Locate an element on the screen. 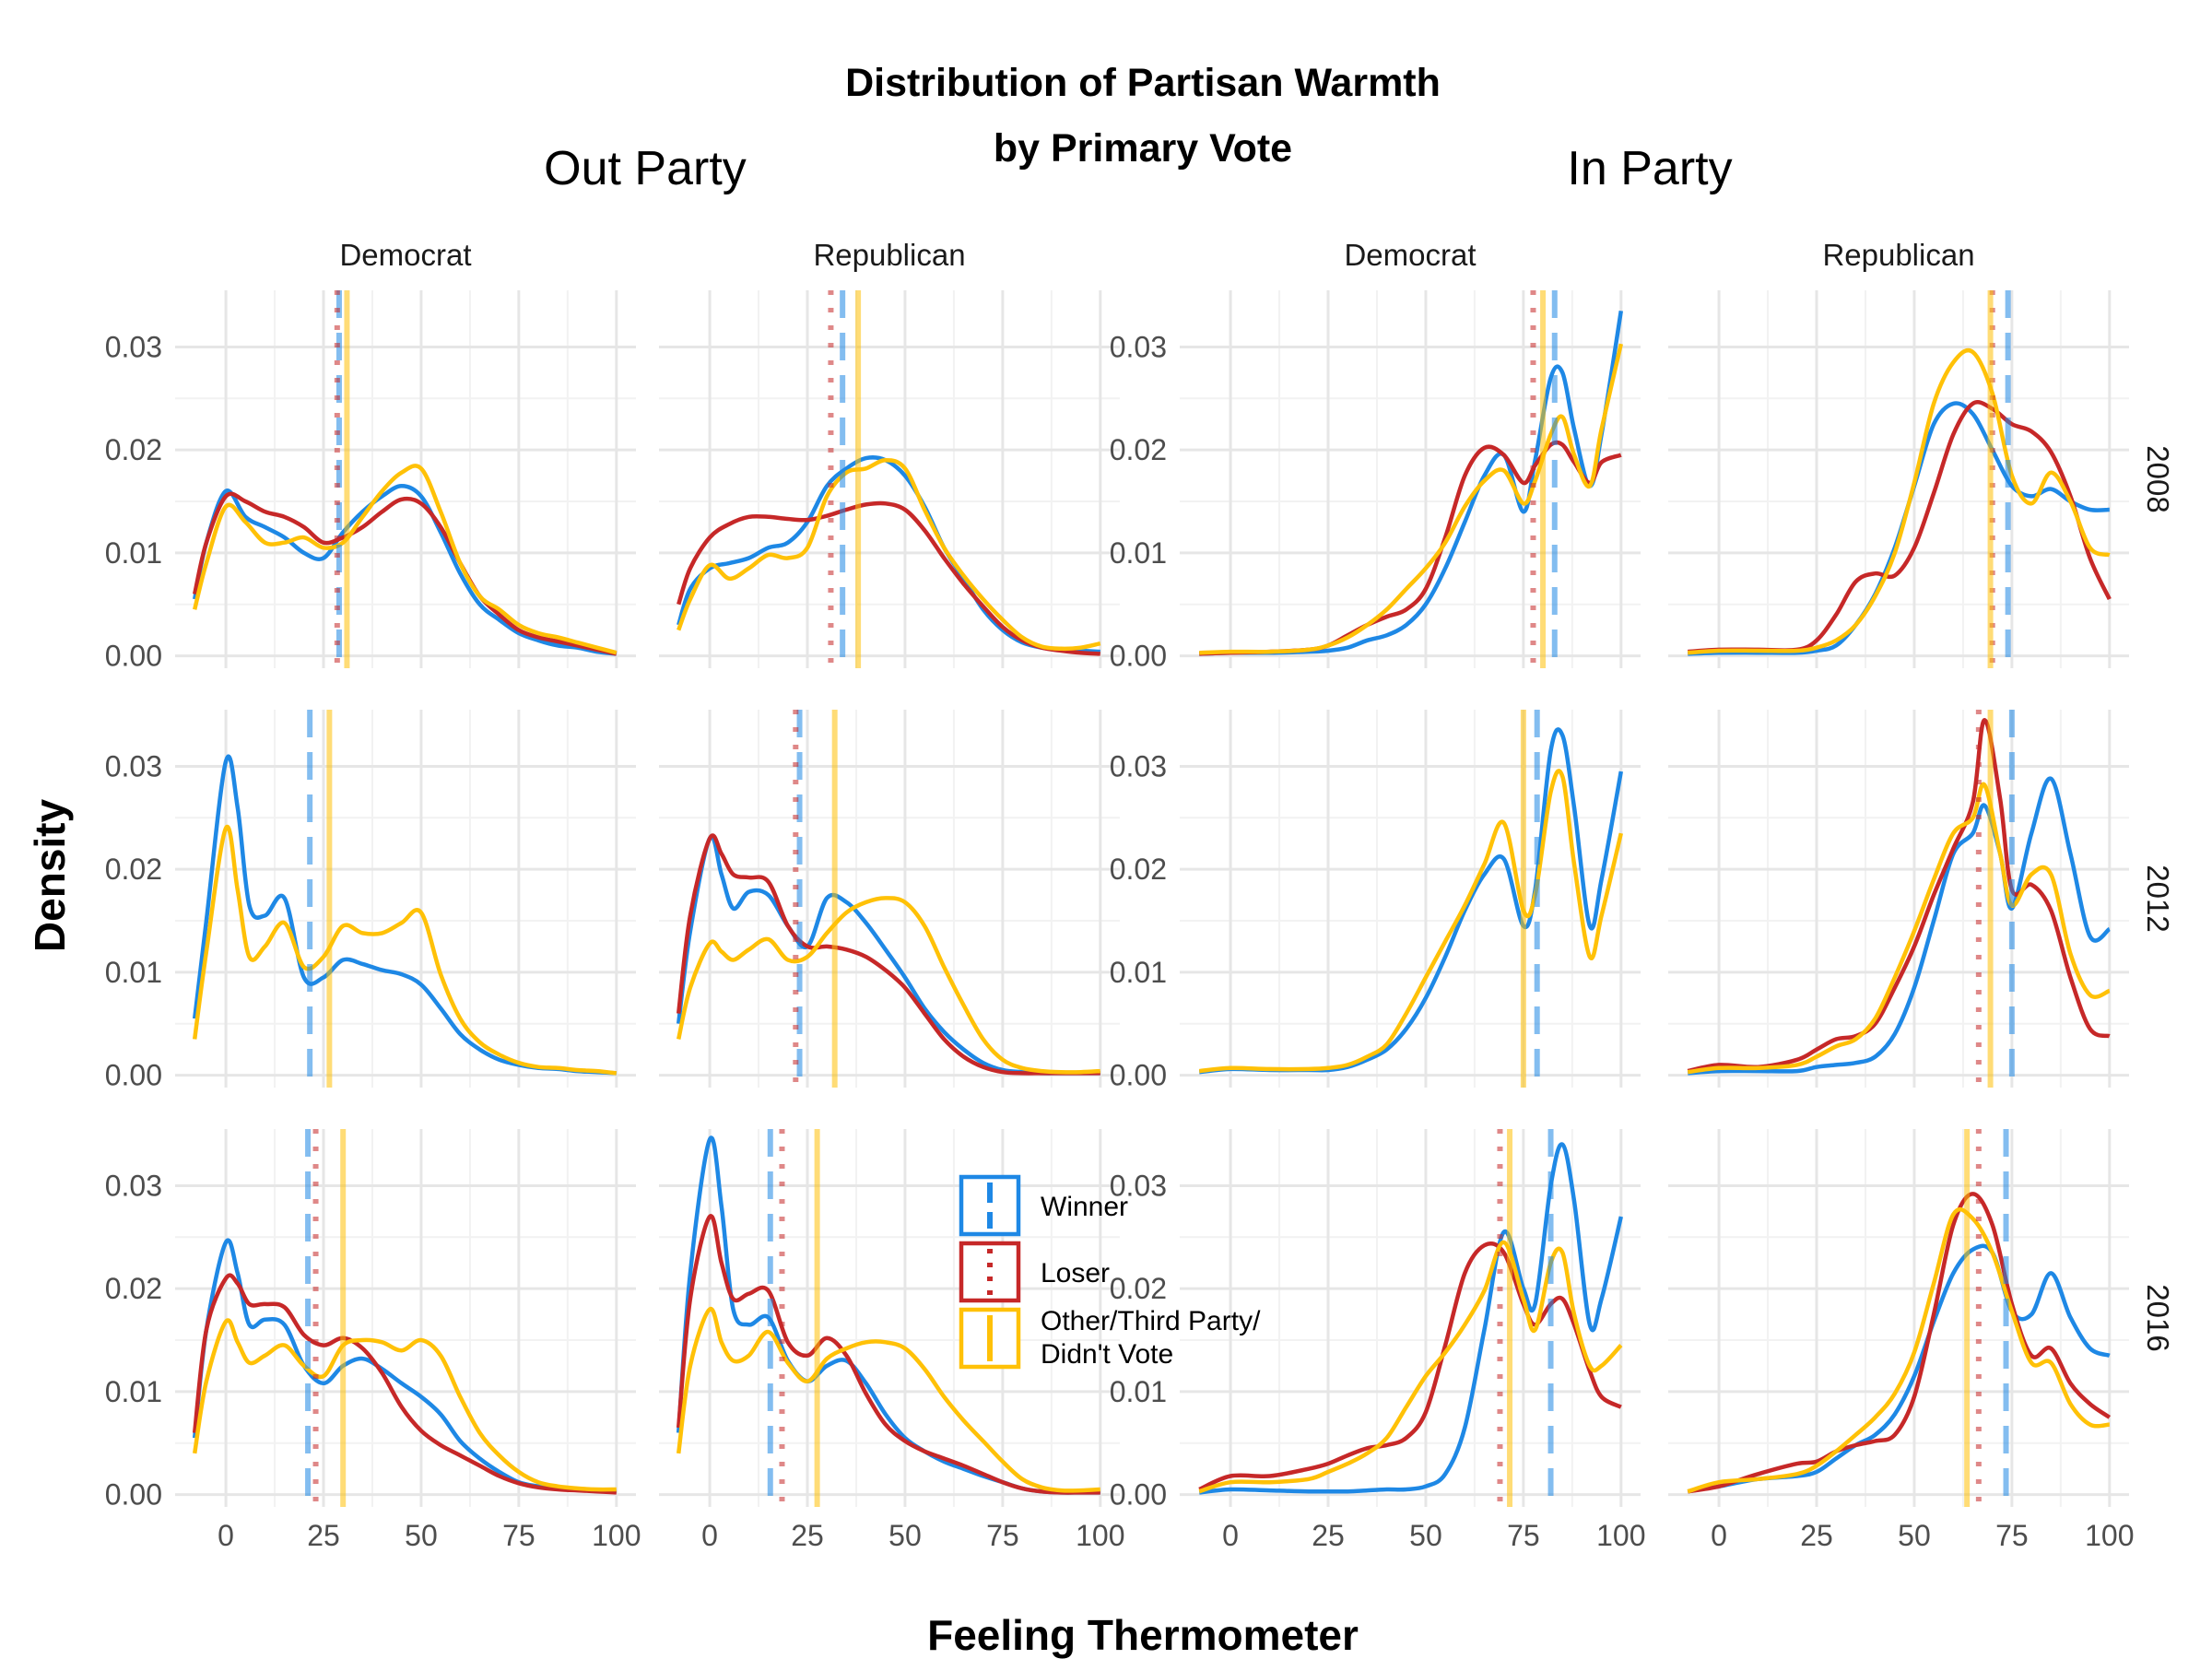 The width and height of the screenshot is (2212, 1659). panel-out-republican-2012 is located at coordinates (889, 899).